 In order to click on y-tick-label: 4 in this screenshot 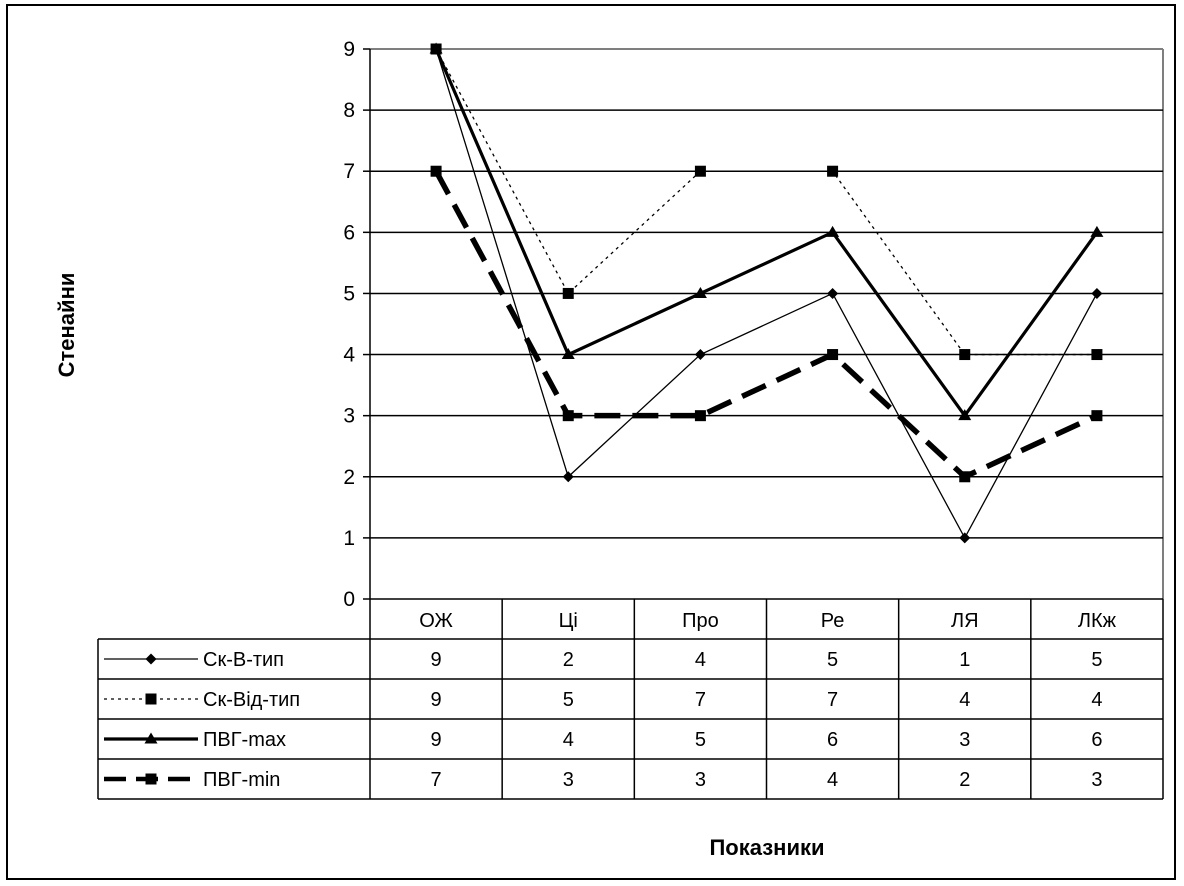, I will do `click(349, 355)`.